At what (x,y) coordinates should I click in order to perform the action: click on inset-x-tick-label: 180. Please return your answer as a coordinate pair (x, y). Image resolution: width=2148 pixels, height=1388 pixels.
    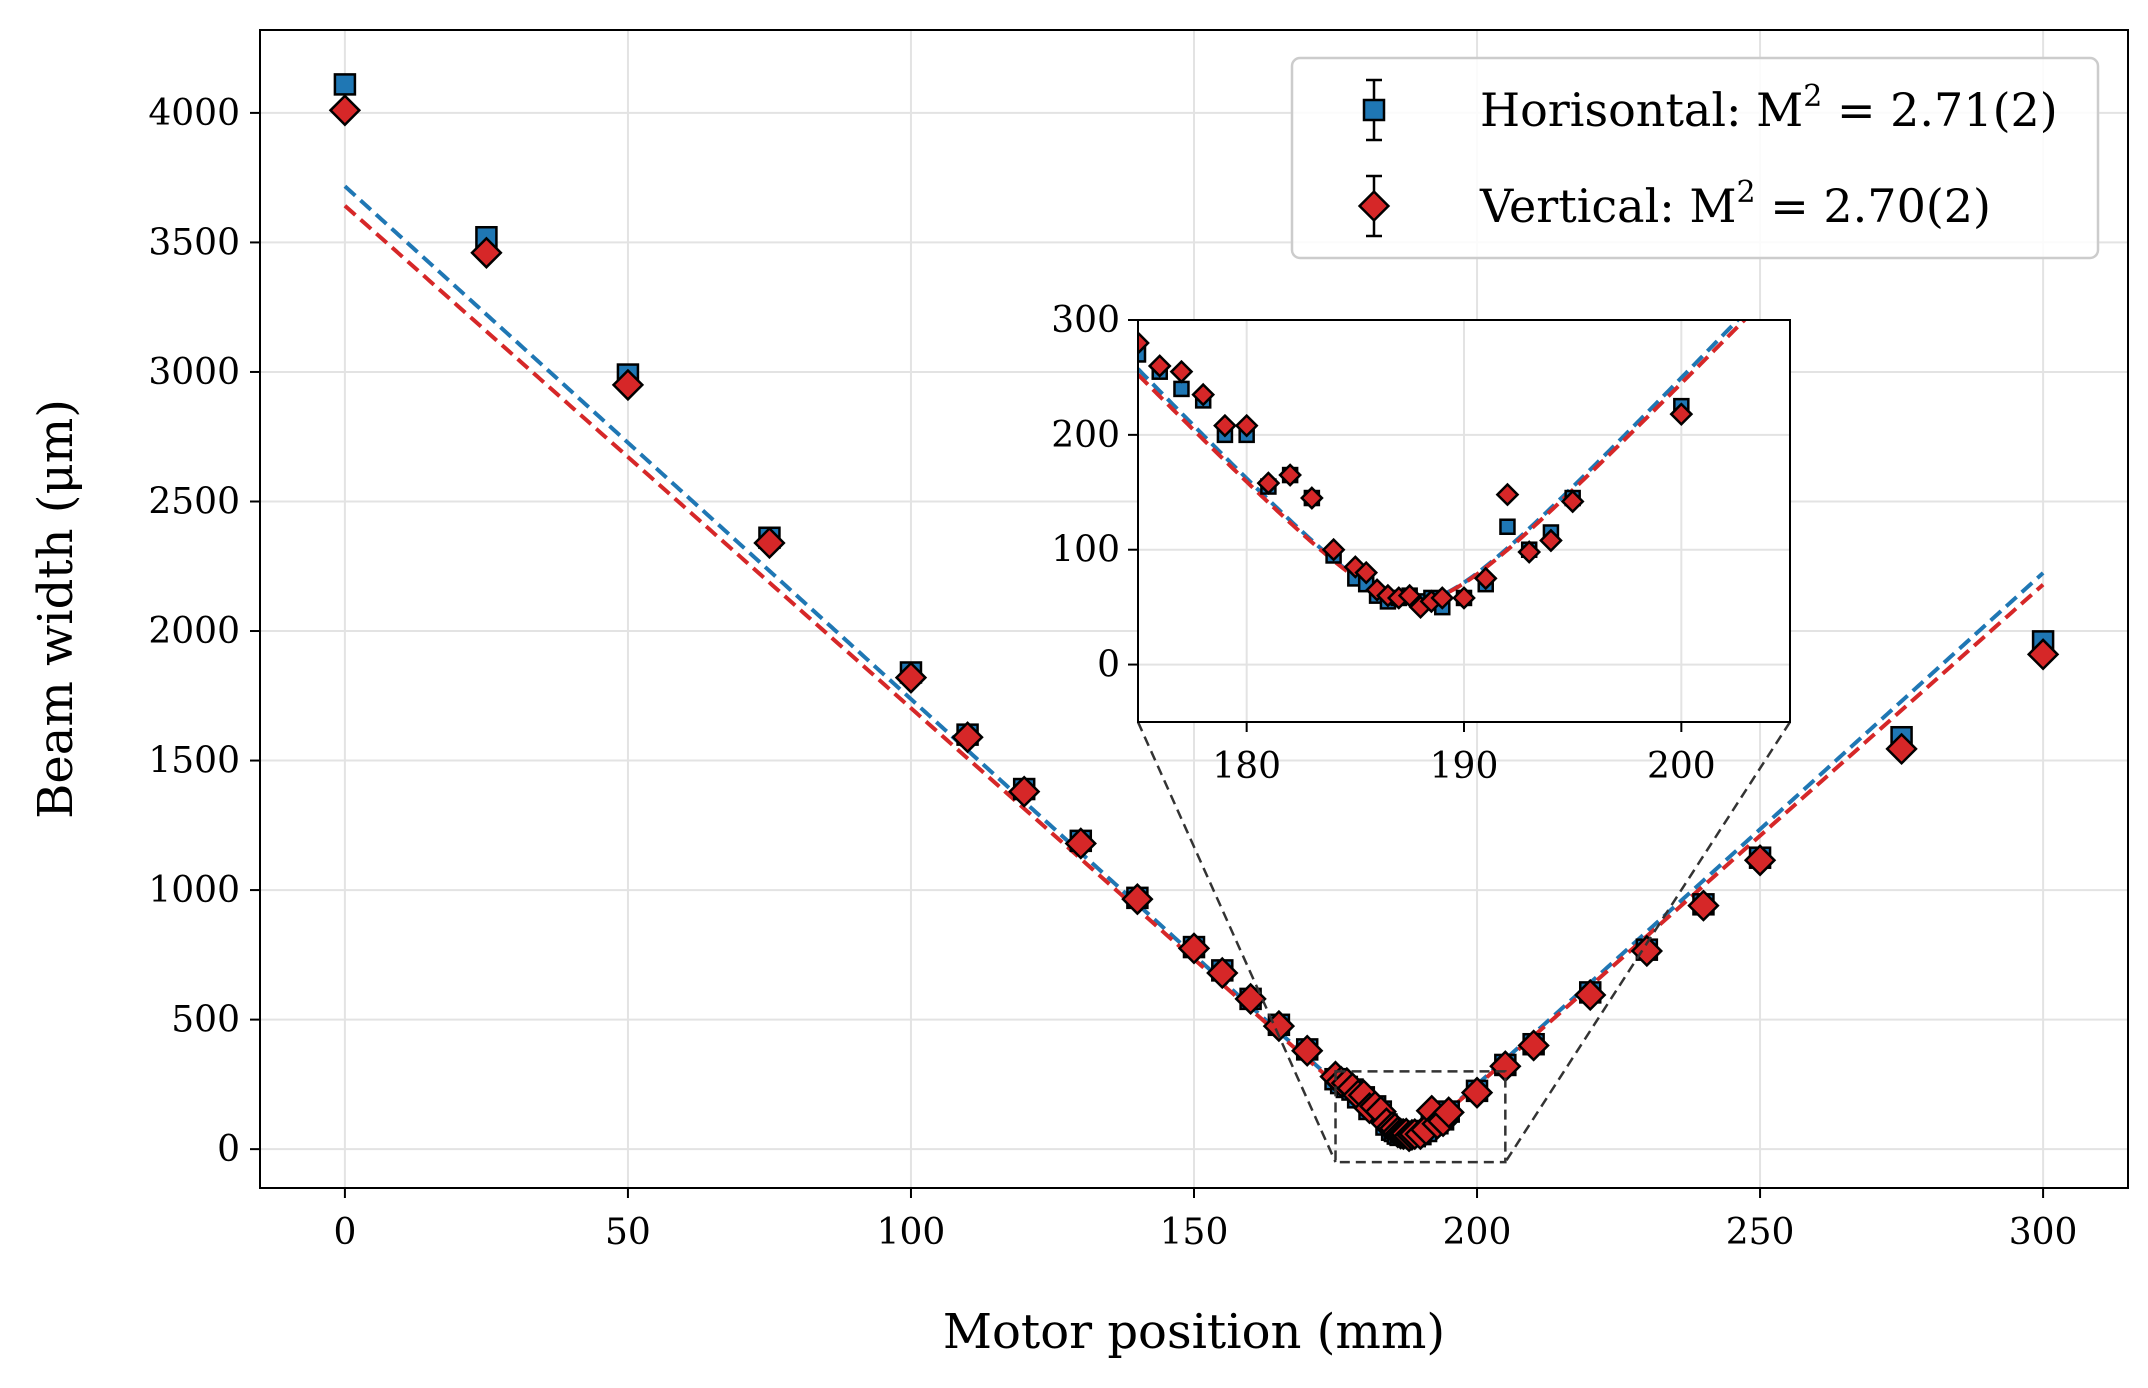
    Looking at the image, I should click on (1246, 766).